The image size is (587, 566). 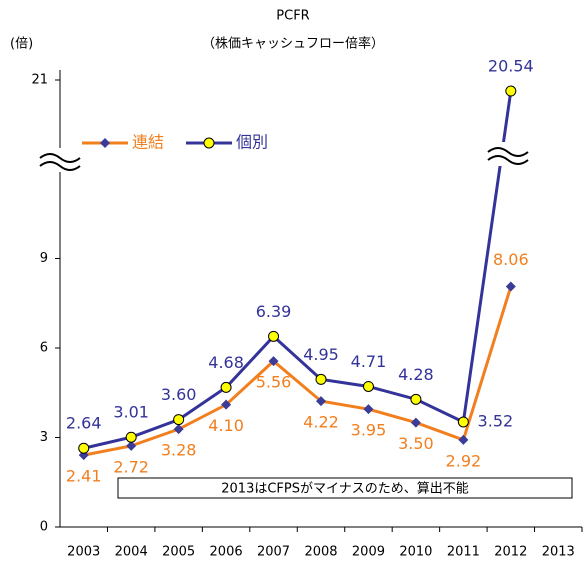 I want to click on y-tick-label: 21, so click(x=39, y=80).